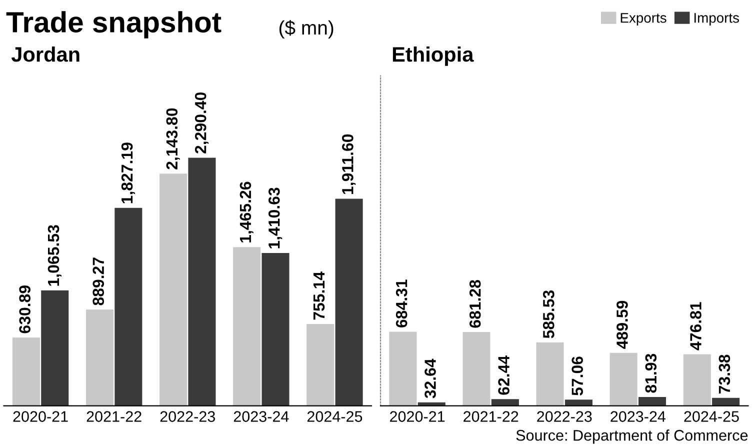 The height and width of the screenshot is (446, 752). I want to click on data-label: 684.31, so click(402, 304).